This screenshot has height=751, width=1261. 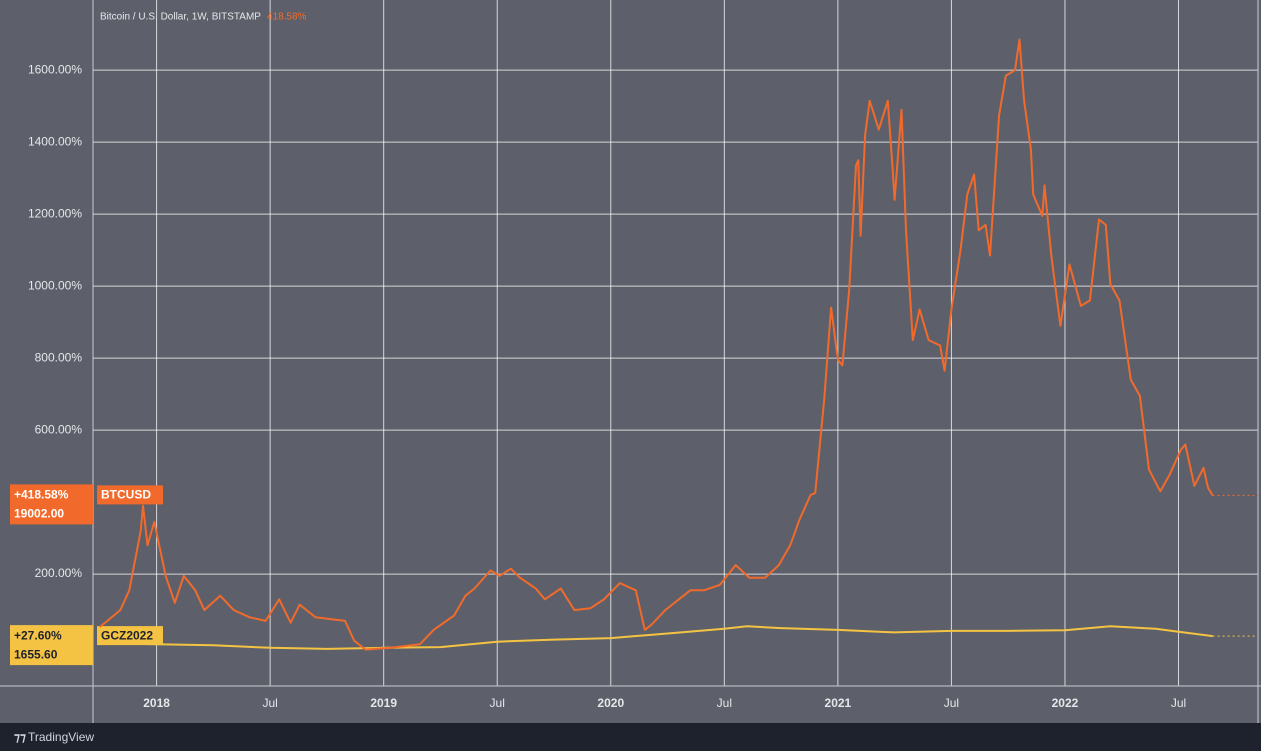 I want to click on y-tick-label: 1200.00%, so click(x=55, y=213).